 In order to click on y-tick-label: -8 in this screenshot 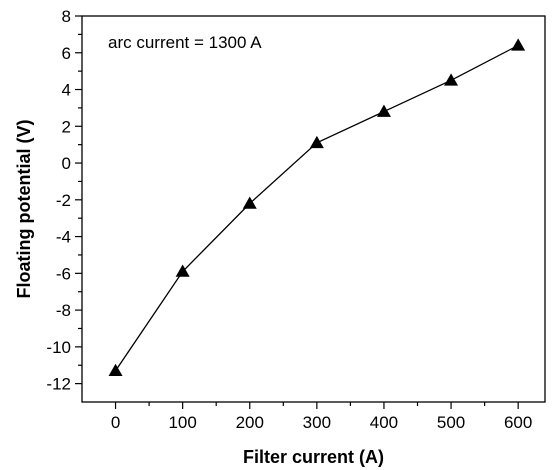, I will do `click(63, 310)`.